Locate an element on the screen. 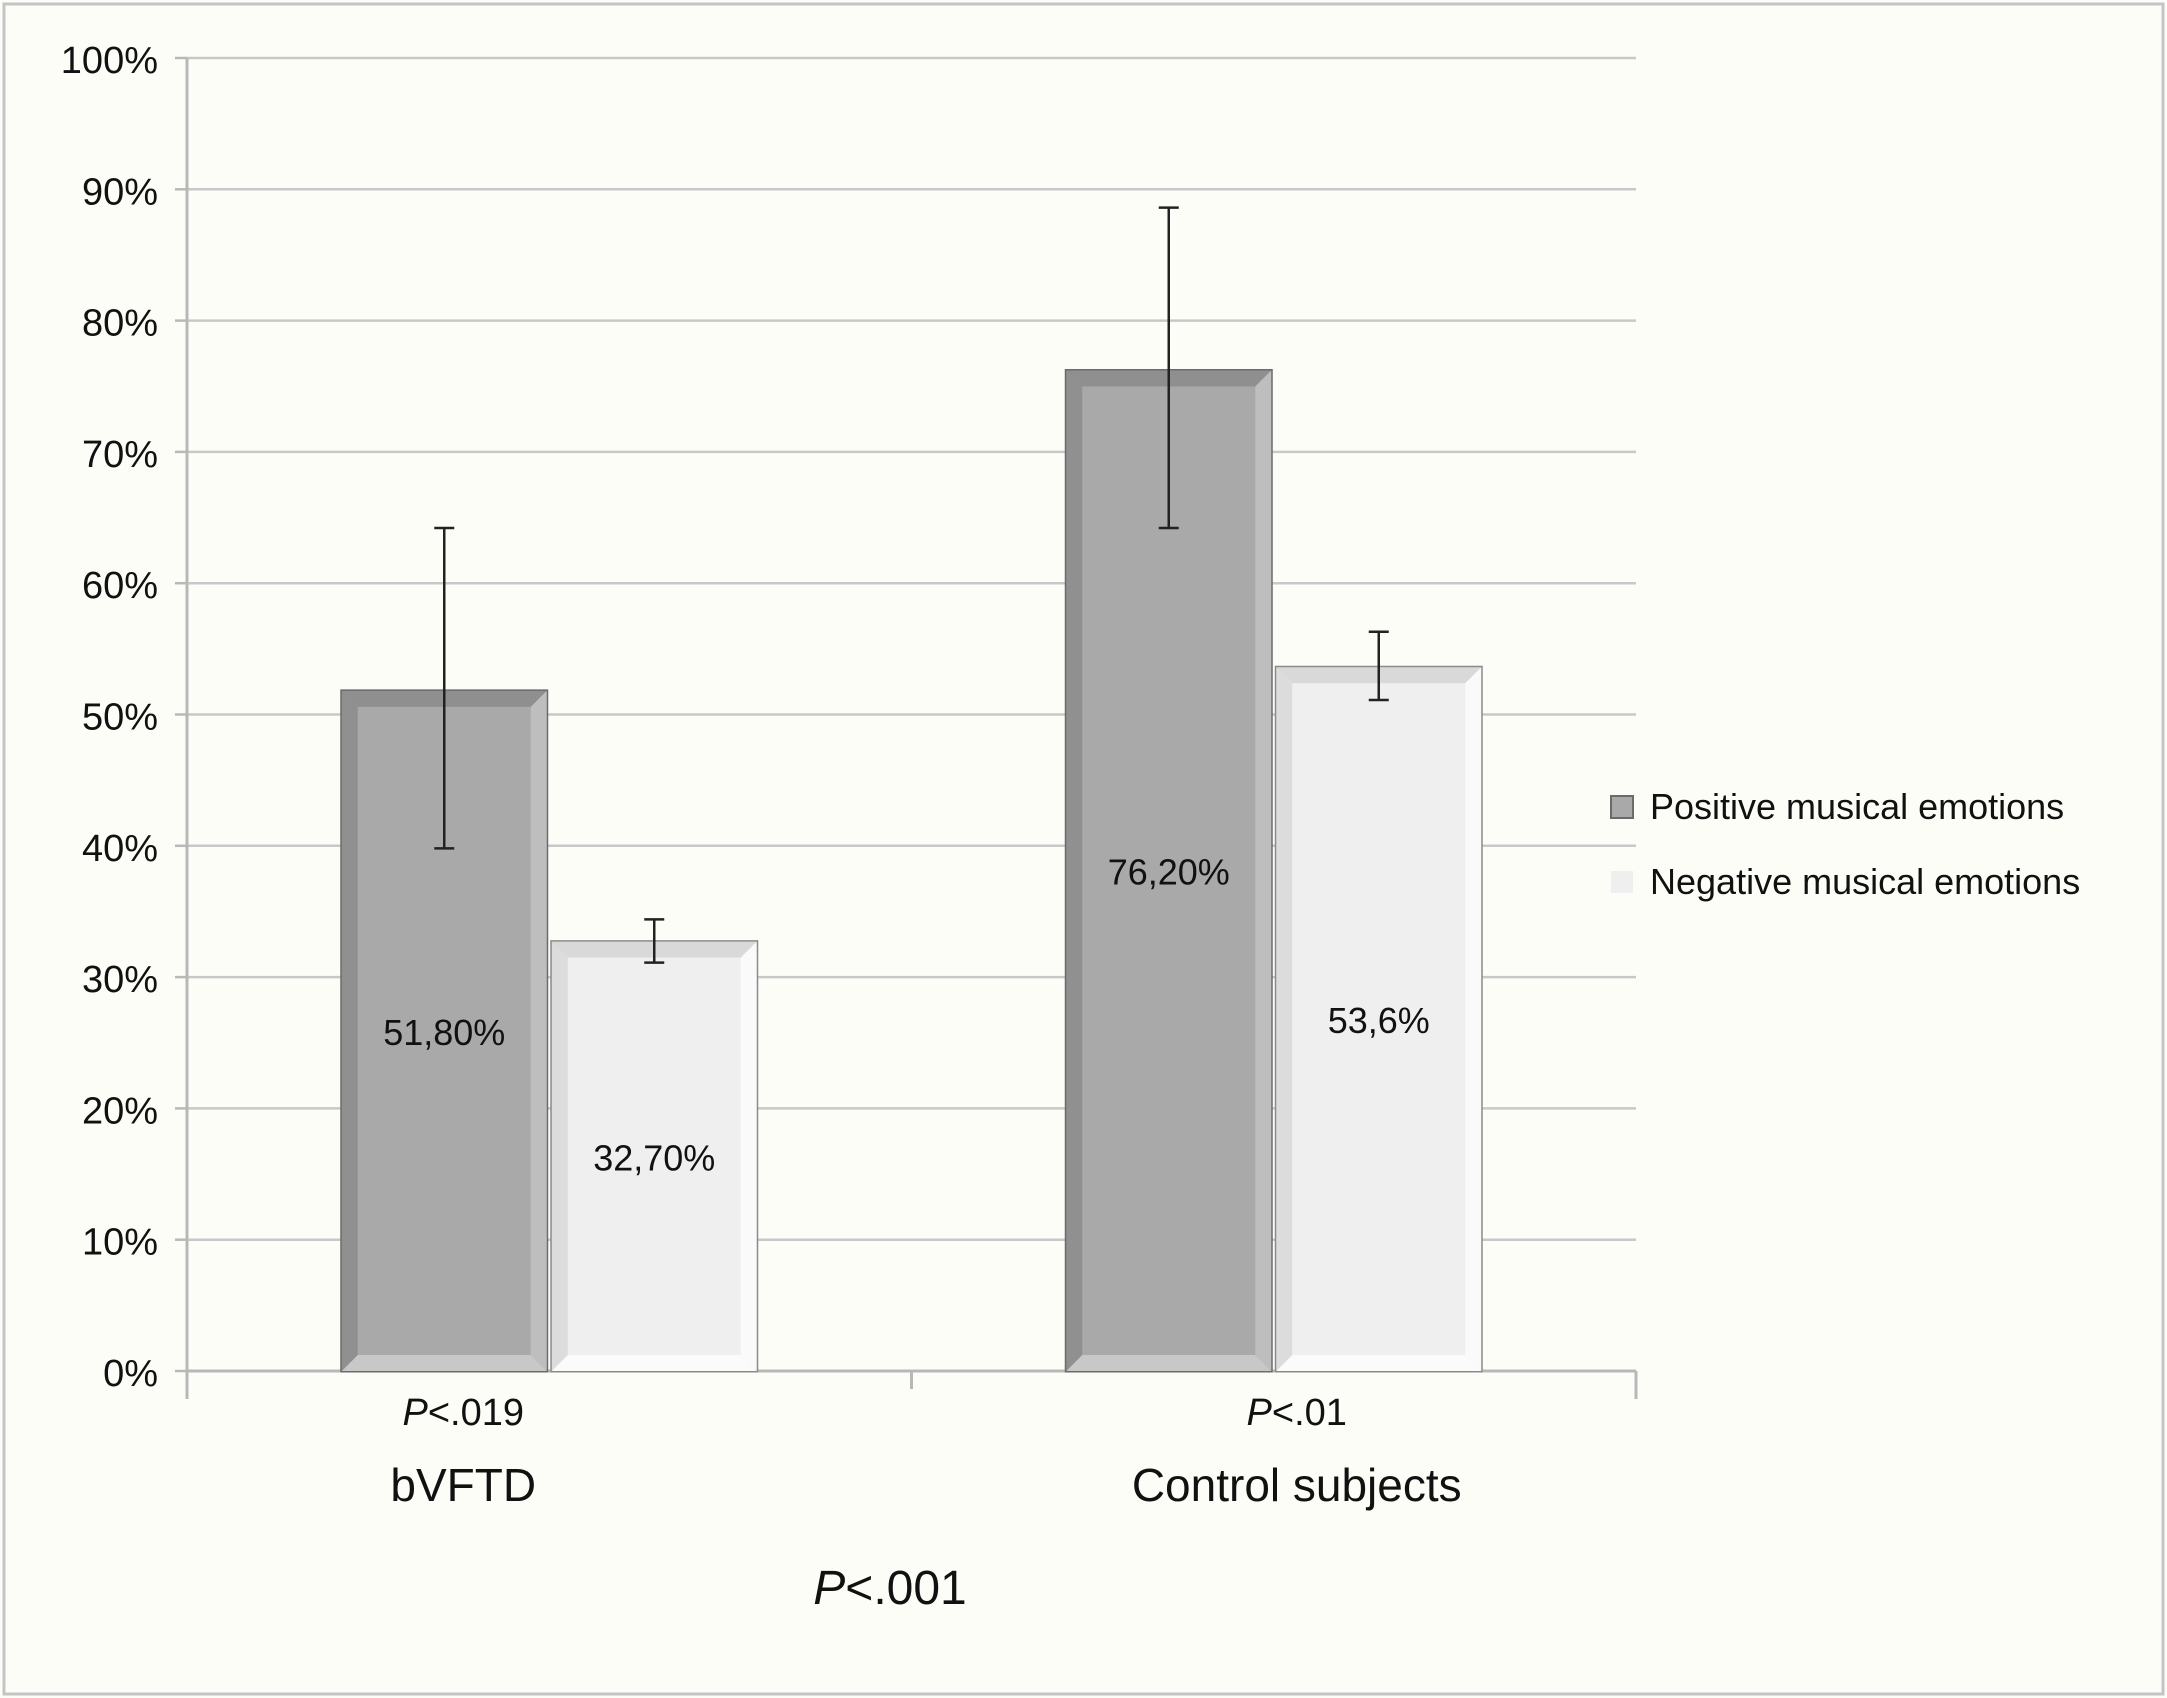 This screenshot has height=1698, width=2167. overall-p-value: P<.001 is located at coordinates (889, 1588).